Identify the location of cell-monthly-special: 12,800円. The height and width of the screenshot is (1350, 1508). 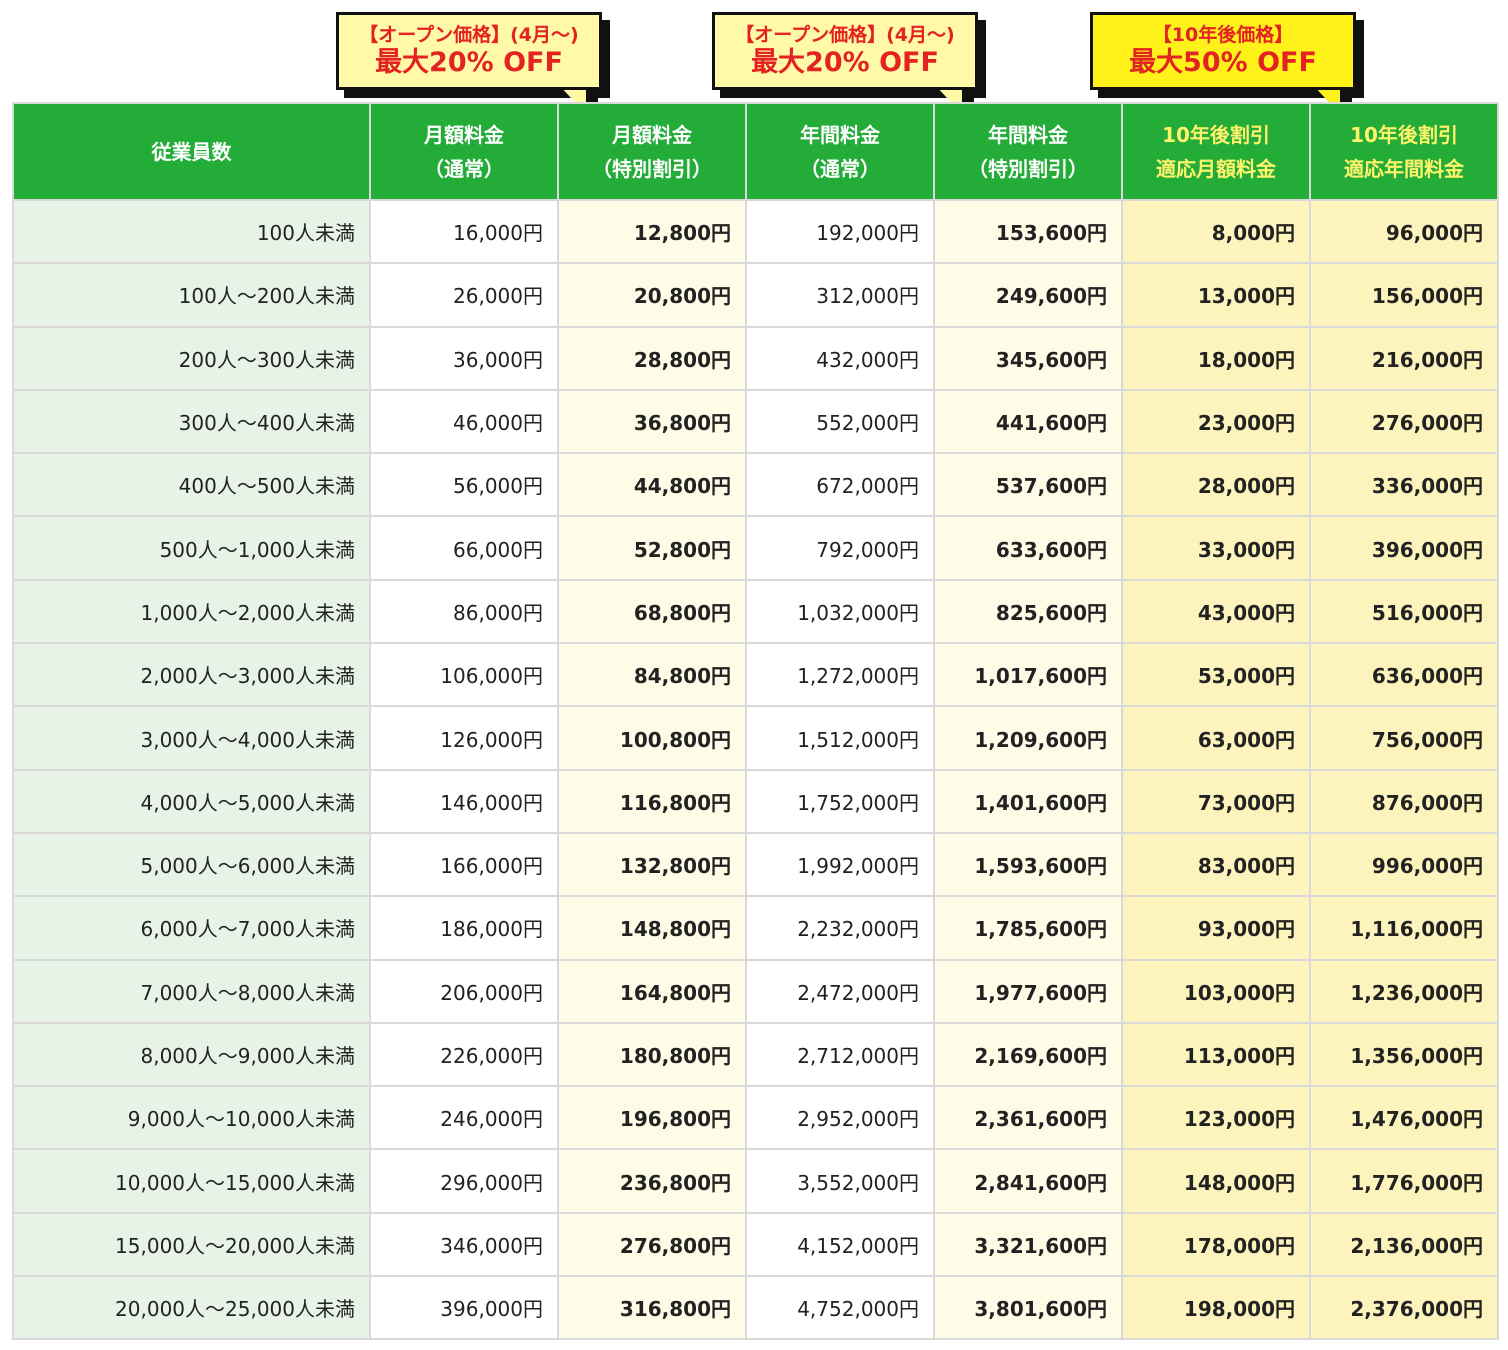
(652, 231).